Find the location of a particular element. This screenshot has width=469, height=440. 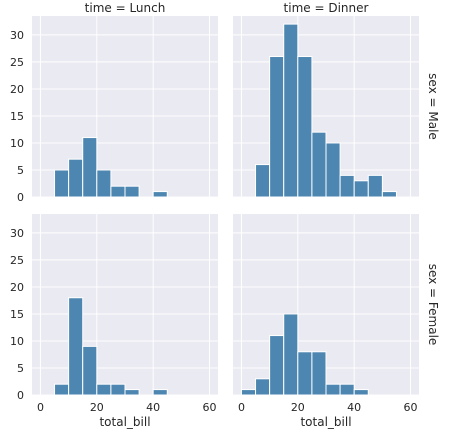

column-facet-title: time = Lunch is located at coordinates (125, 8).